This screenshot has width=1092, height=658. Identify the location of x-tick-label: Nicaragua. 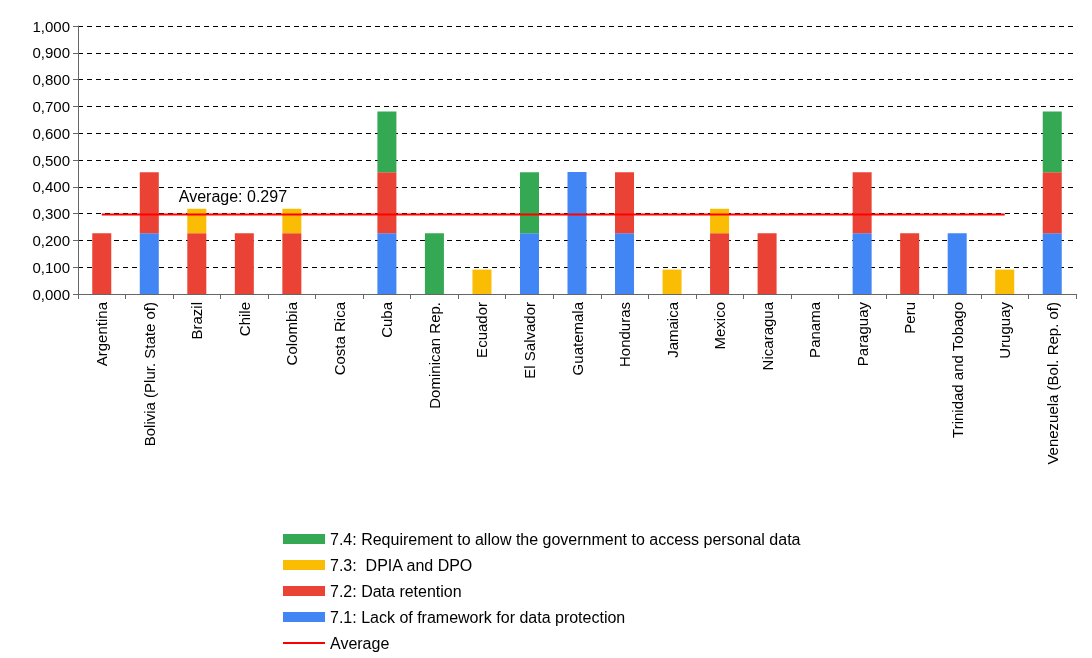
(767, 336).